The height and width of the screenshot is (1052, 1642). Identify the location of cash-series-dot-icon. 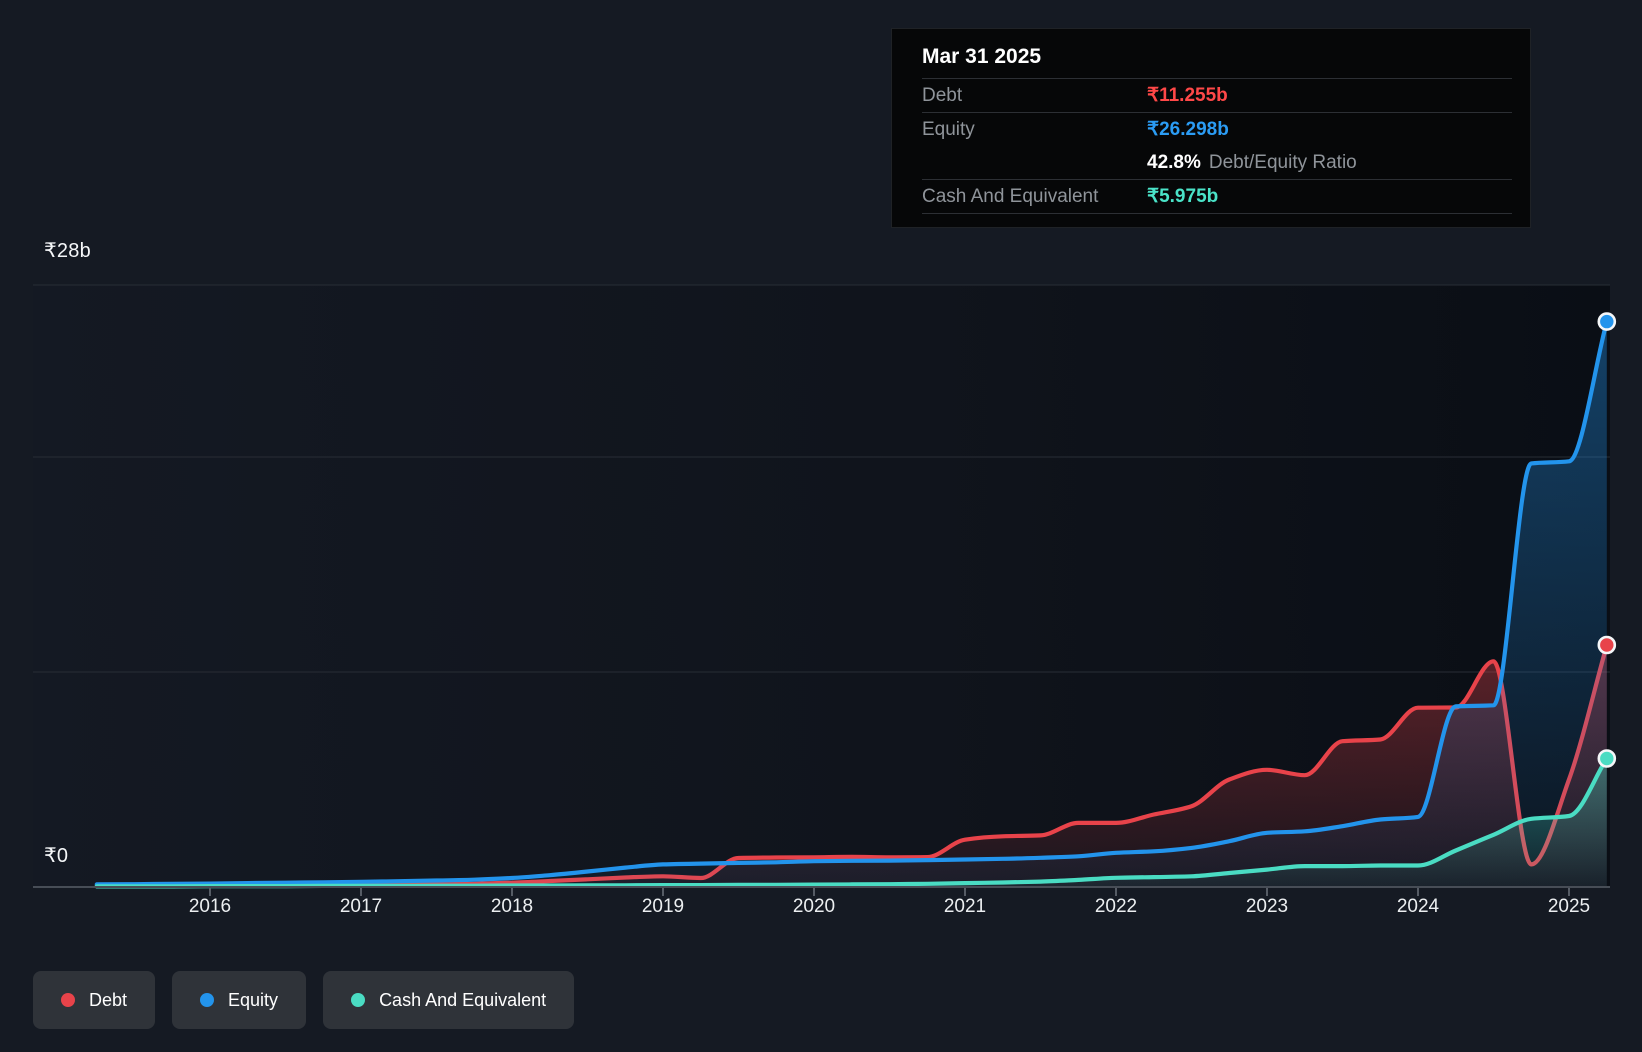
(358, 1000).